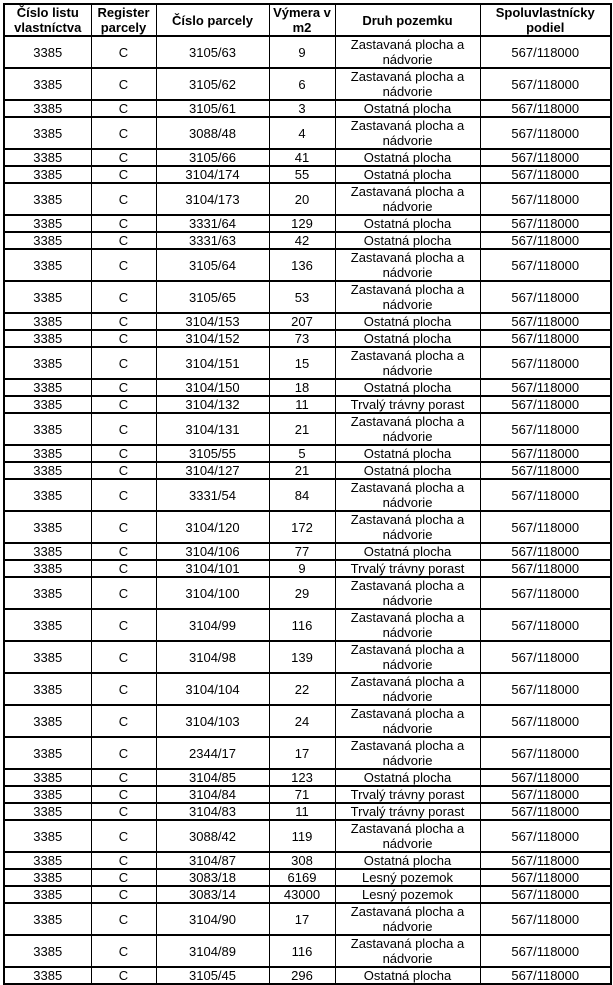  Describe the element at coordinates (47, 20) in the screenshot. I see `header-cislo-listu-vlastnictva: Číslo listu vlastníctva` at that location.